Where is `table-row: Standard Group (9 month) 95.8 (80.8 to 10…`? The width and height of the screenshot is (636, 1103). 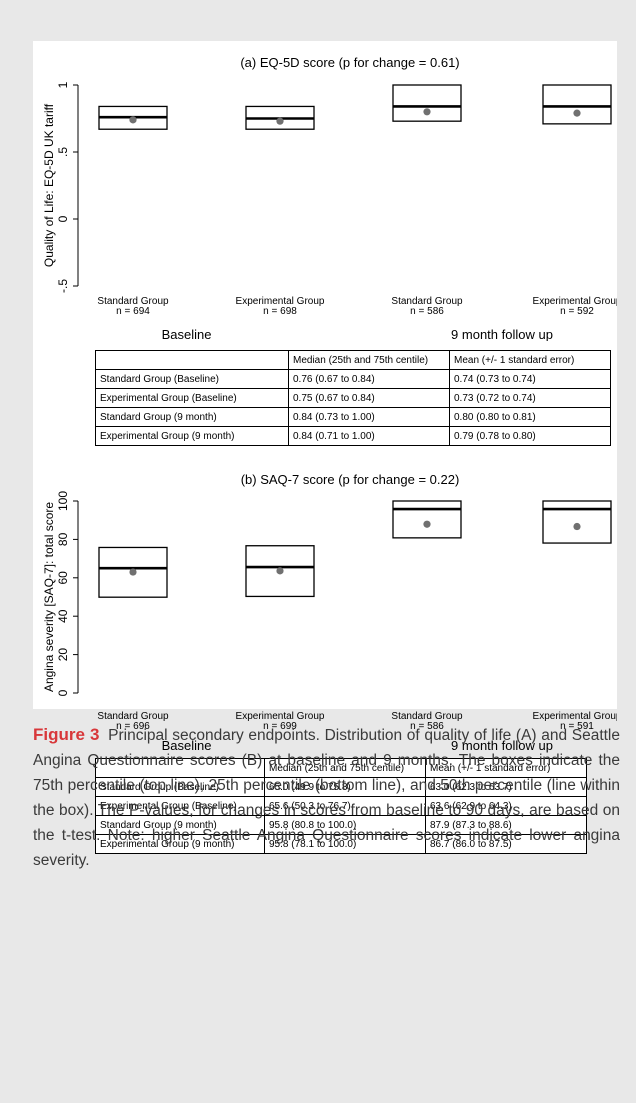 table-row: Standard Group (9 month) 95.8 (80.8 to 10… is located at coordinates (341, 825).